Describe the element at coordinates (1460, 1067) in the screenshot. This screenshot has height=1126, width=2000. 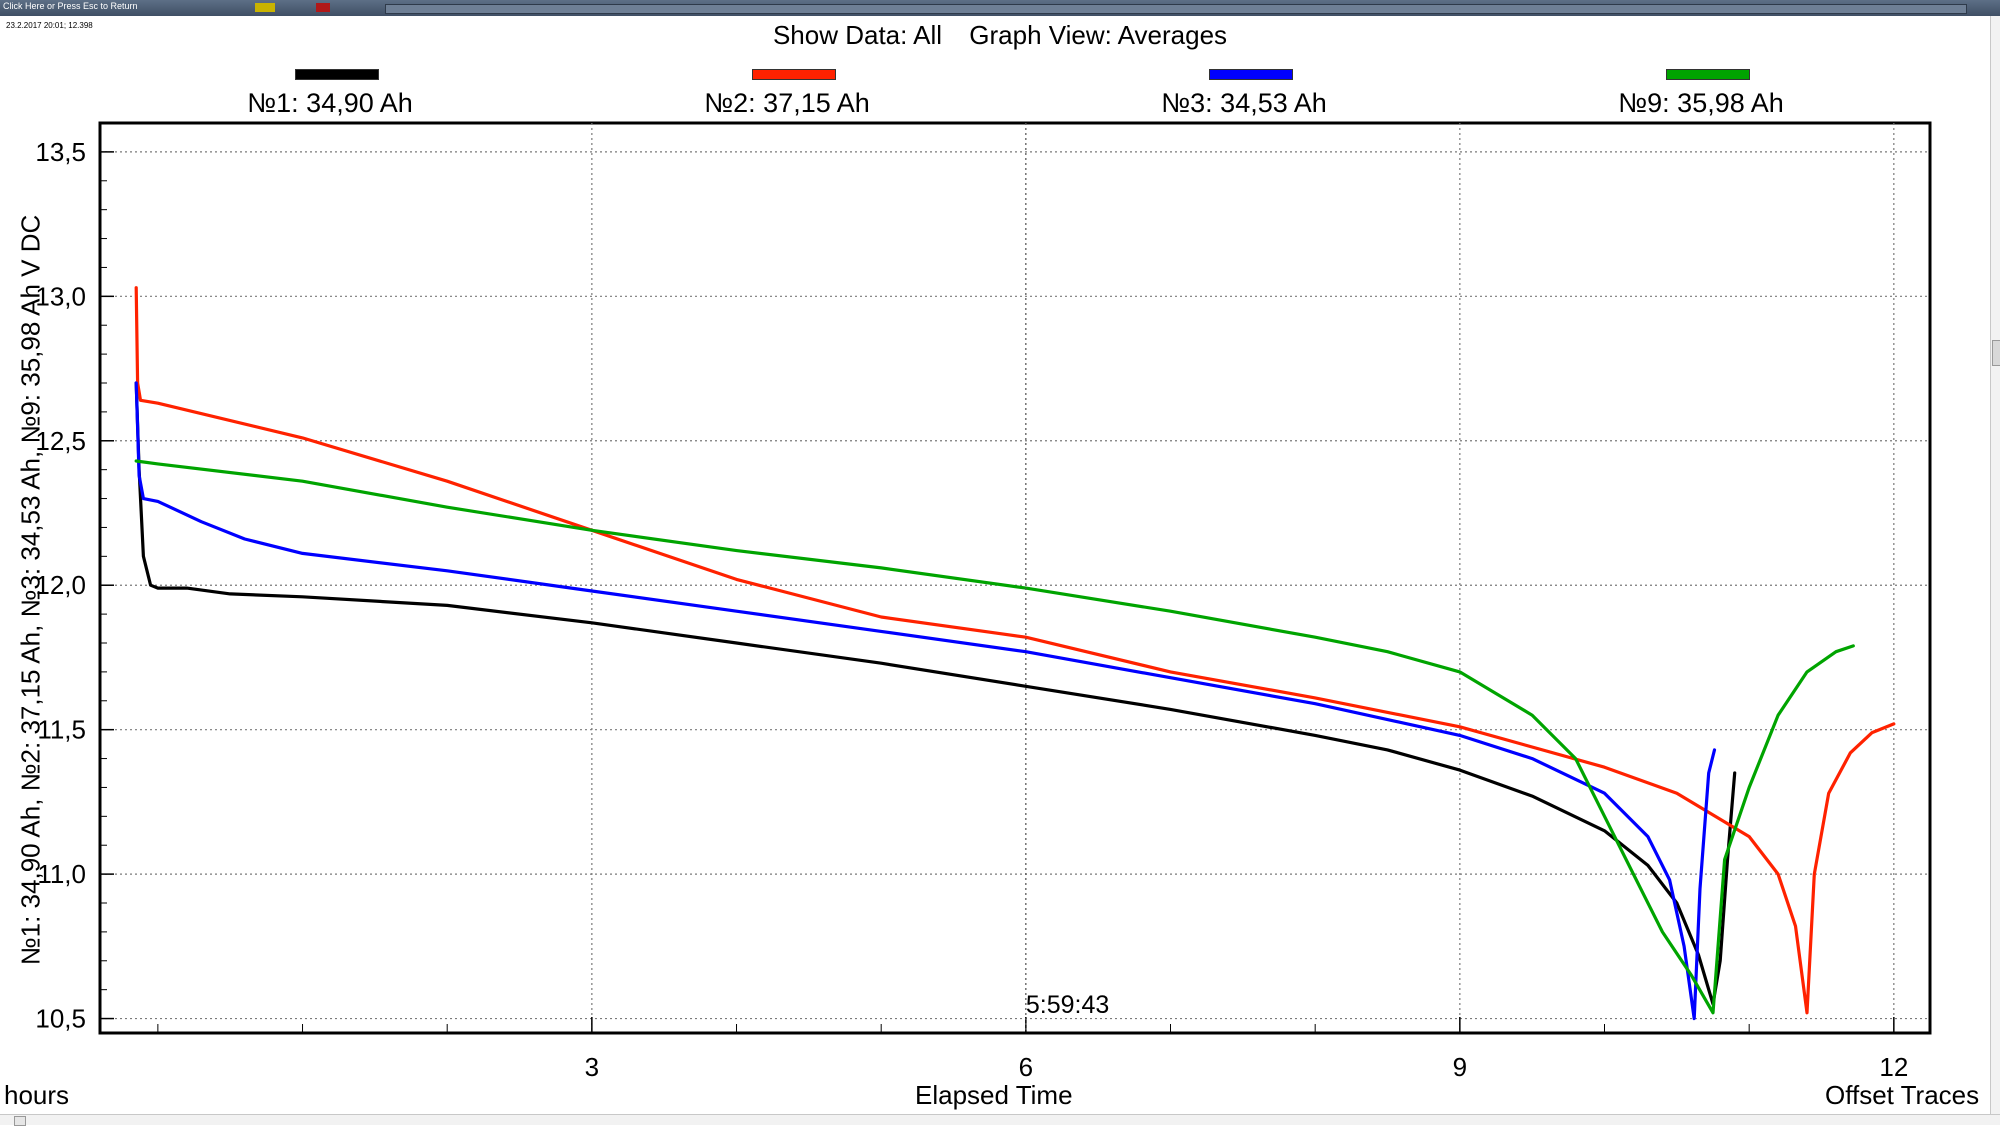
I see `x-tick-label: 9` at that location.